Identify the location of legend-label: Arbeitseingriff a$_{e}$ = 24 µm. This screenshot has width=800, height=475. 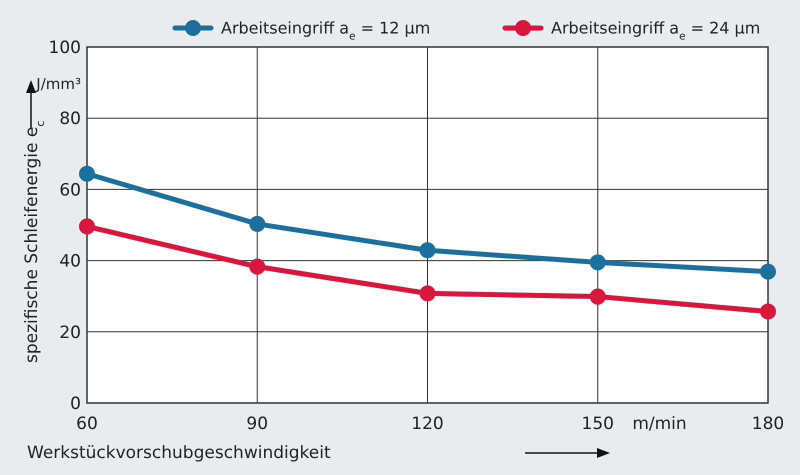
(655, 30).